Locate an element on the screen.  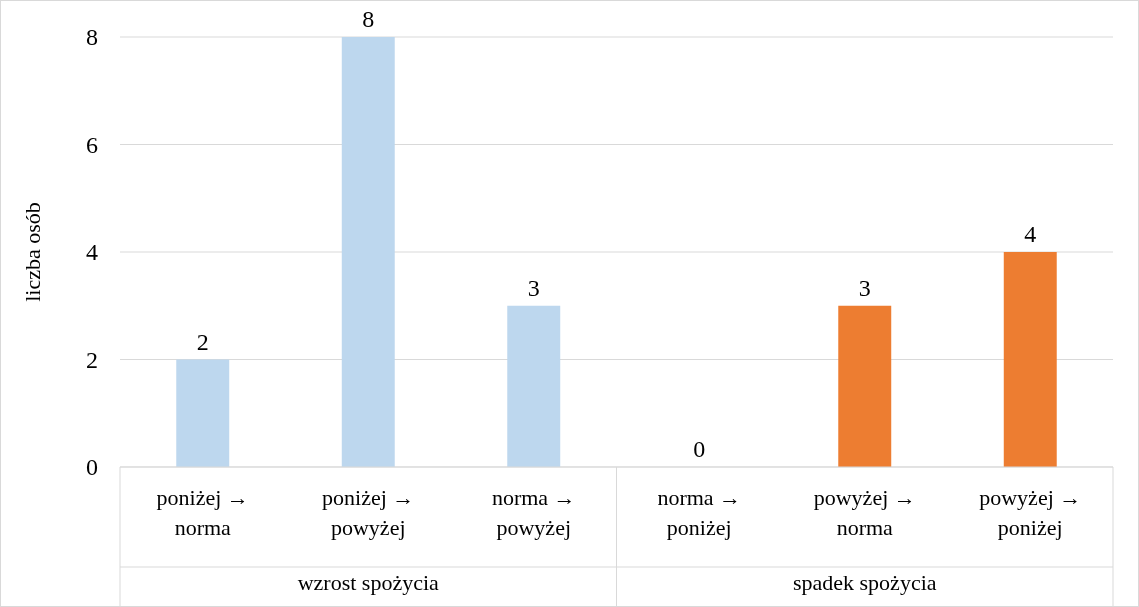
x-tick-label: poniżej → norma is located at coordinates (202, 512).